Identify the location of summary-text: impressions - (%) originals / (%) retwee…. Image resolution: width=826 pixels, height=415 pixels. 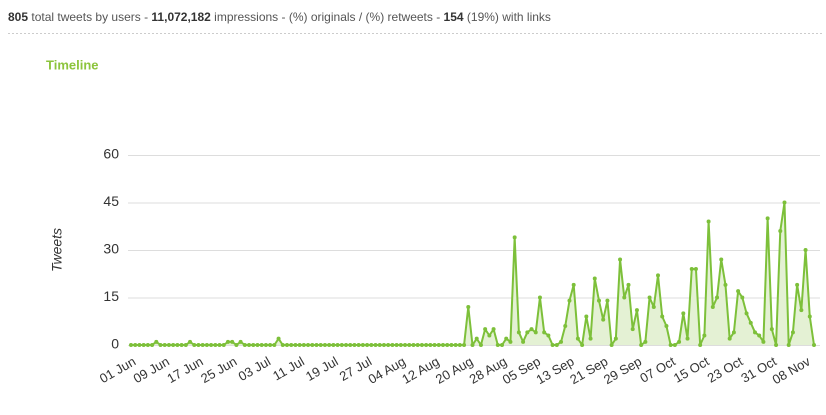
(327, 17).